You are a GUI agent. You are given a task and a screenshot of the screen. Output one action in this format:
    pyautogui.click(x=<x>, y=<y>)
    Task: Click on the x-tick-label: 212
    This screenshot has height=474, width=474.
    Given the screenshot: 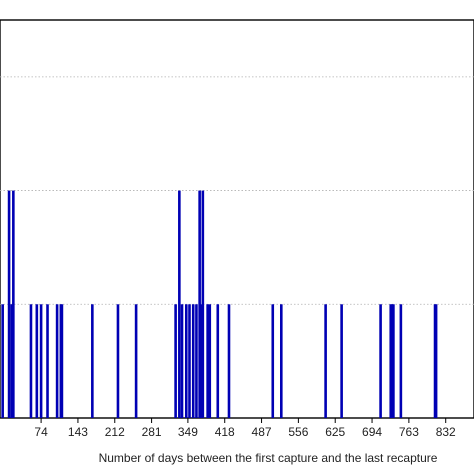 What is the action you would take?
    pyautogui.click(x=115, y=432)
    